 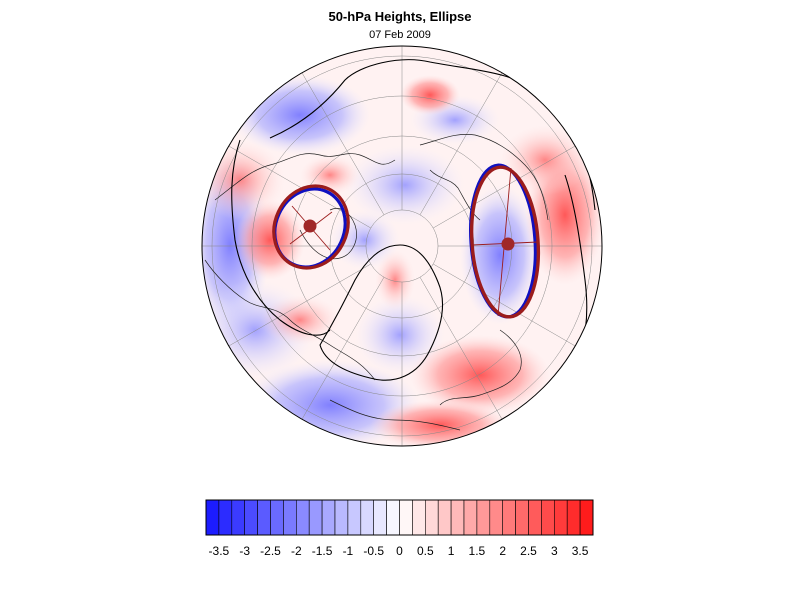 What do you see at coordinates (451, 551) in the screenshot?
I see `colorbar-tick-label: 1` at bounding box center [451, 551].